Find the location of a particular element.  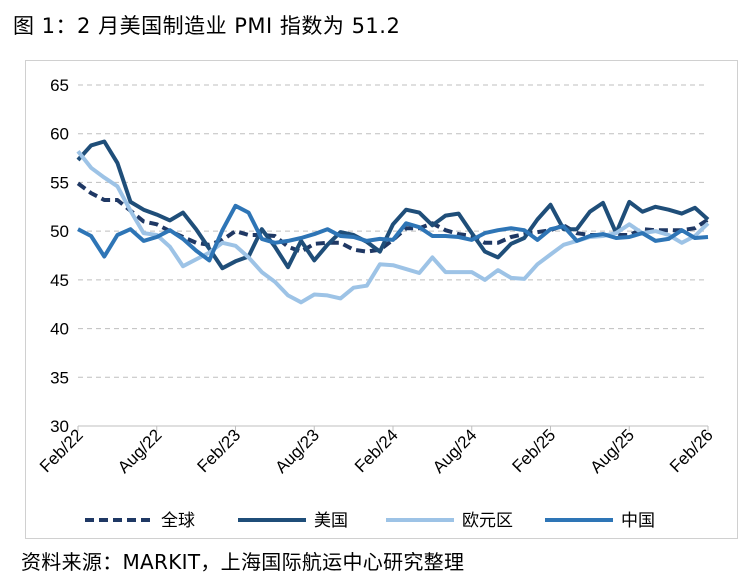

y-tick-label: 45 is located at coordinates (59, 280).